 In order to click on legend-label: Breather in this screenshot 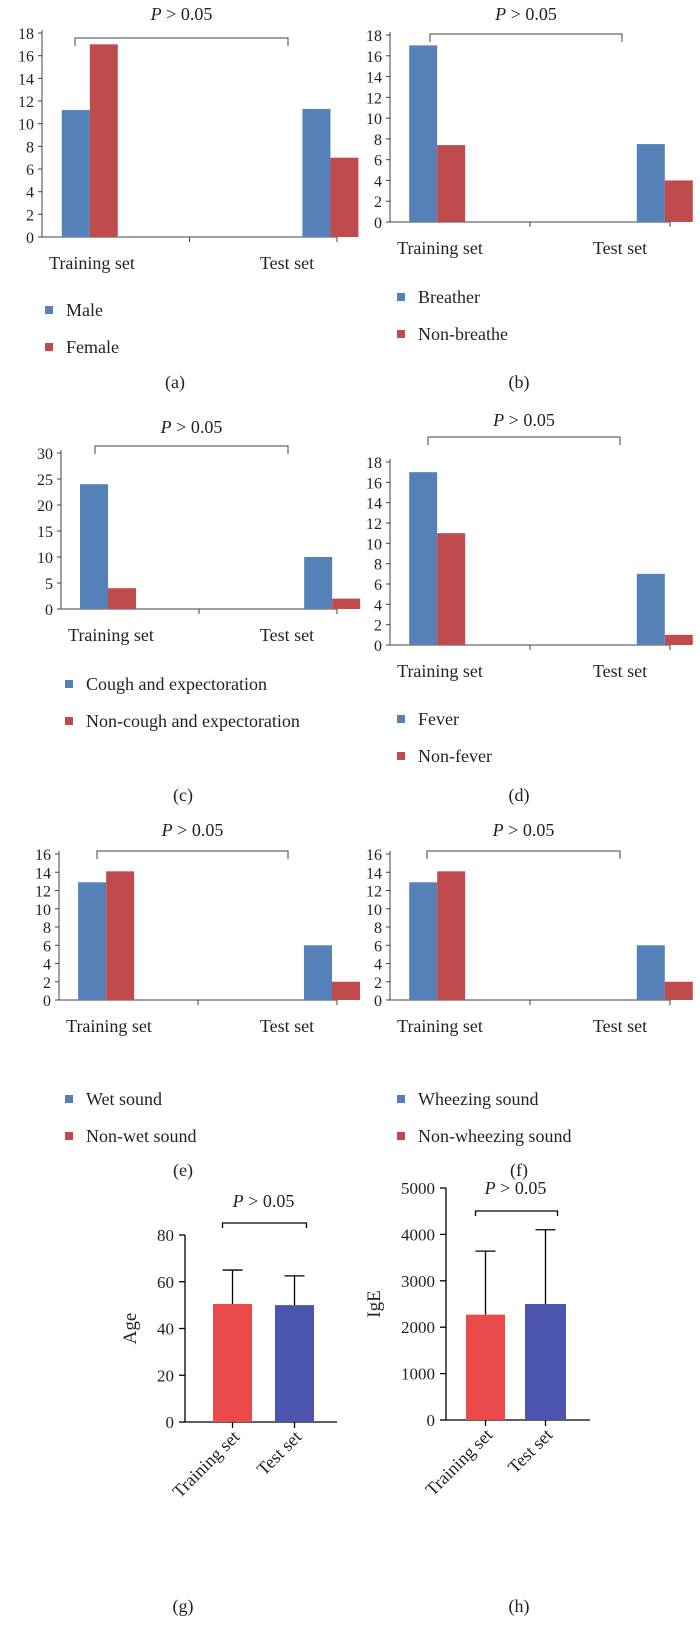, I will do `click(449, 297)`.